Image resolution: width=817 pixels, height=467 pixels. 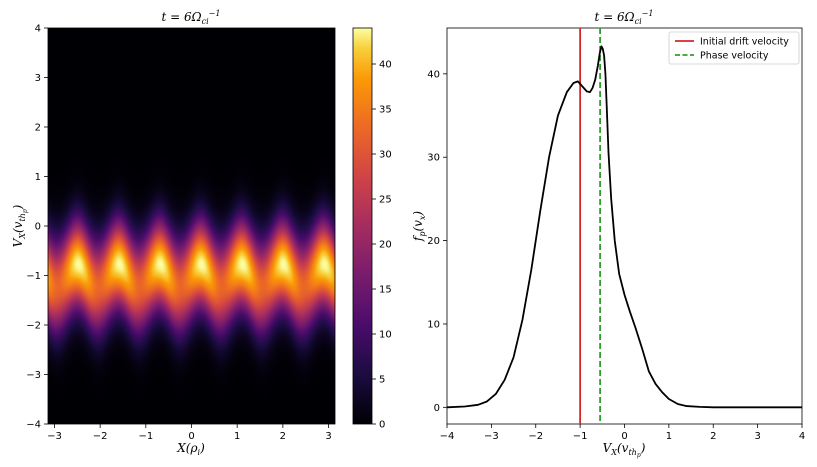 I want to click on heatmap-x-tick-label: 0, so click(x=191, y=436).